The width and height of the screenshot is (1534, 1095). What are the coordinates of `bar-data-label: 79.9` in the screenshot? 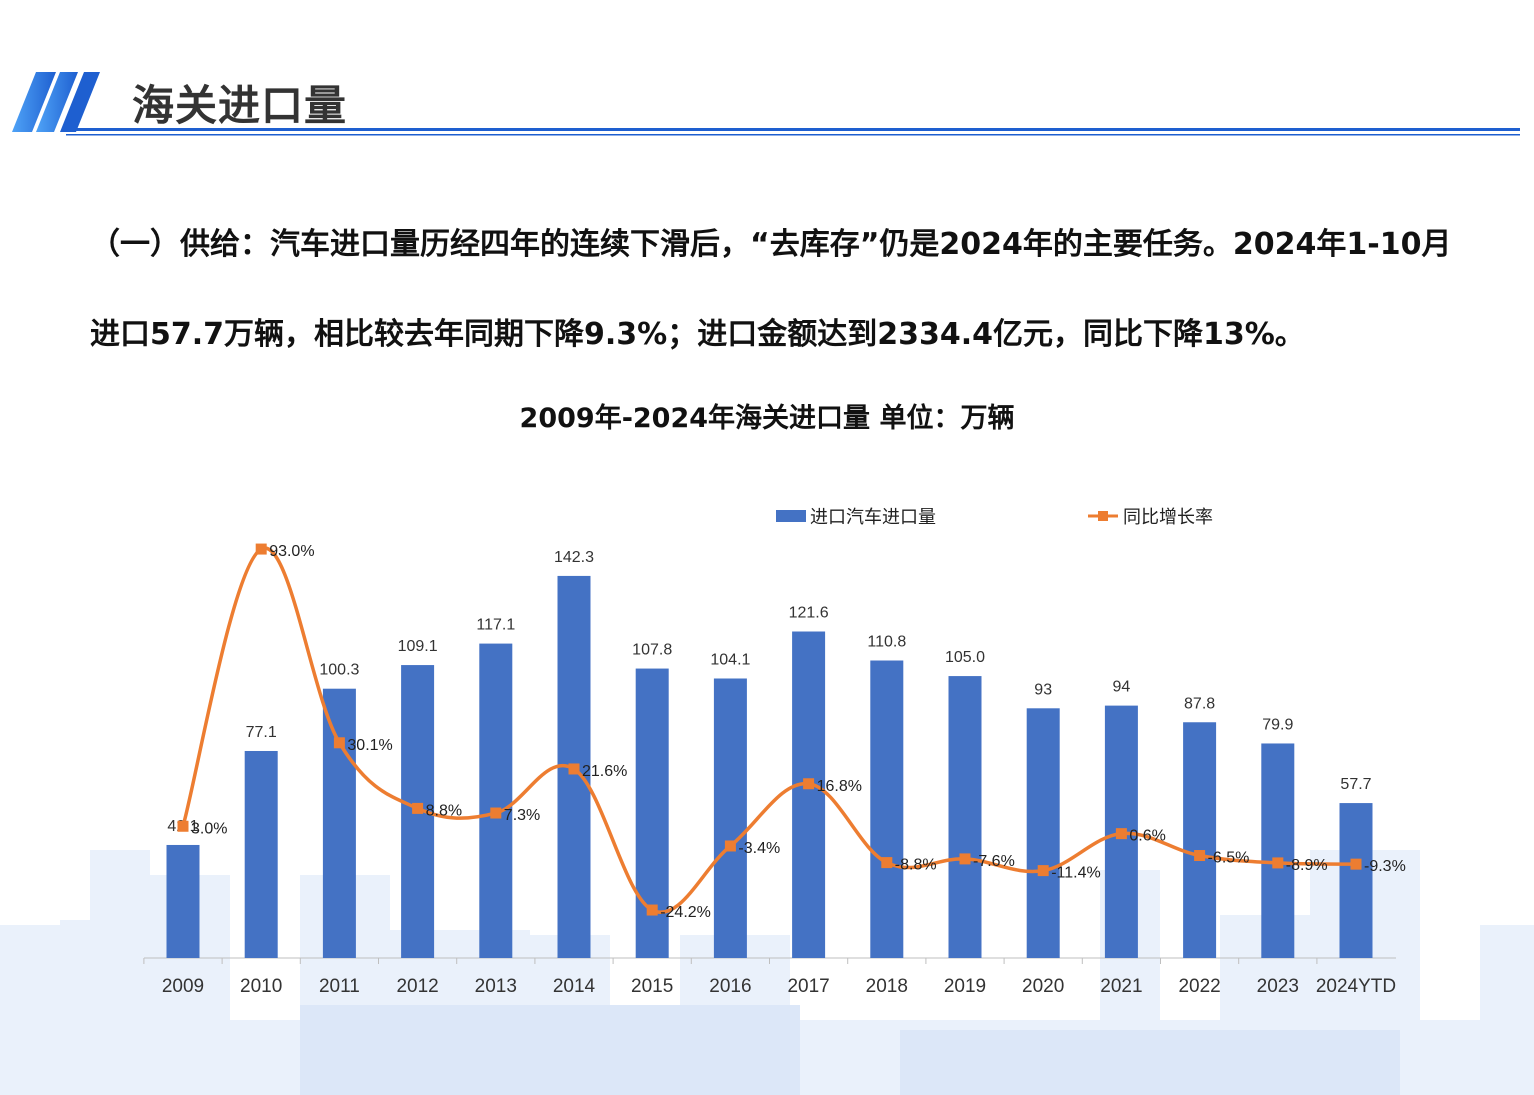 It's located at (1277, 724).